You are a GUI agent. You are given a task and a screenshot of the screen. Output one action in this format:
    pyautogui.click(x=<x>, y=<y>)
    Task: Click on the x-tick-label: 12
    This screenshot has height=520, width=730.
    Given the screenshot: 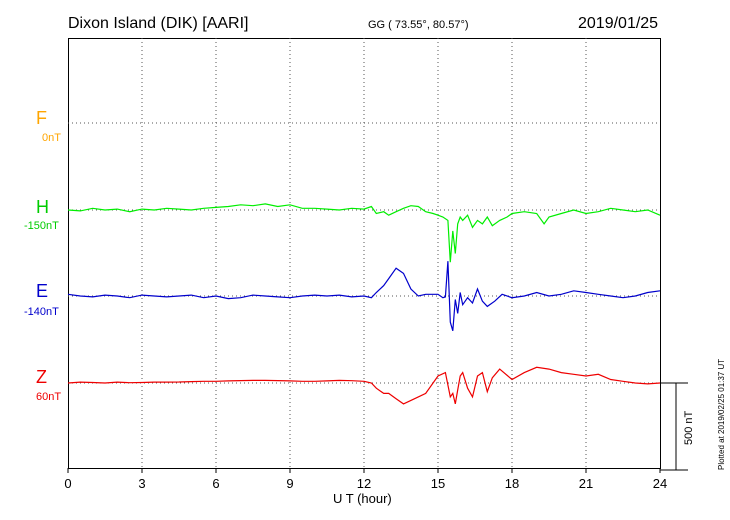 What is the action you would take?
    pyautogui.click(x=364, y=483)
    